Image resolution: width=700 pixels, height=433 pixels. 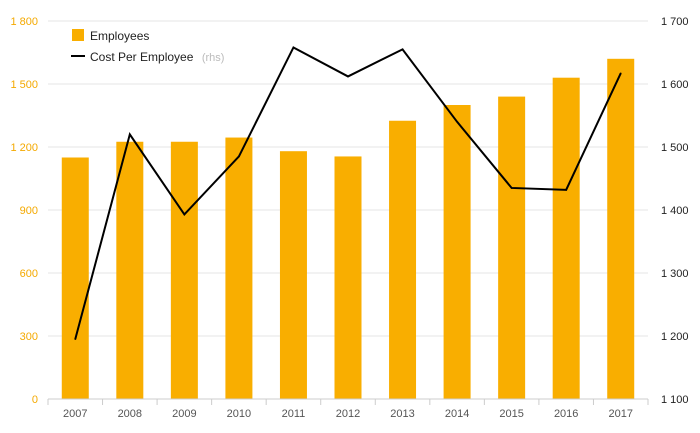 I want to click on line-point-2017, so click(x=620, y=73).